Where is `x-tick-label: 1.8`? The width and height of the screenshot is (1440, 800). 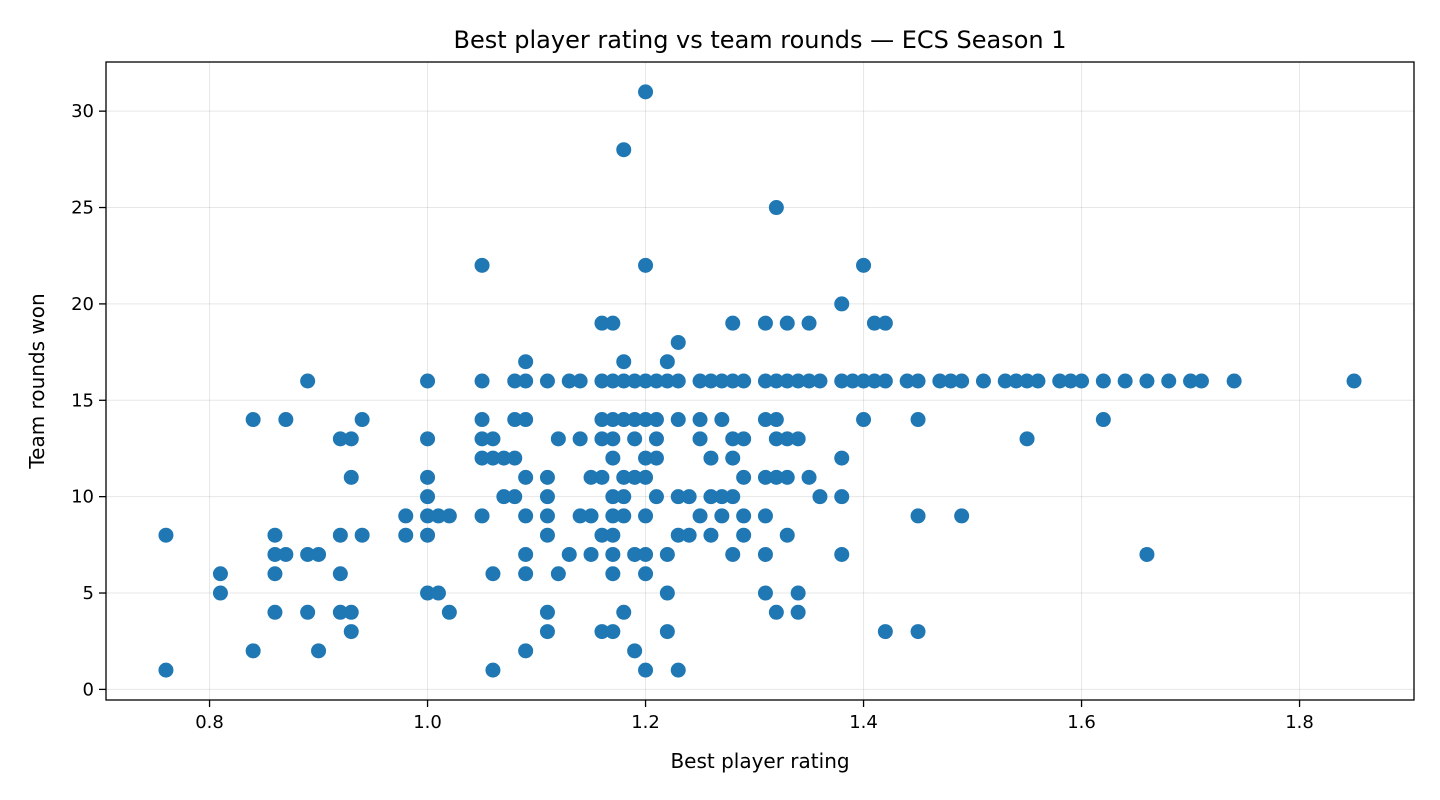 x-tick-label: 1.8 is located at coordinates (1299, 722).